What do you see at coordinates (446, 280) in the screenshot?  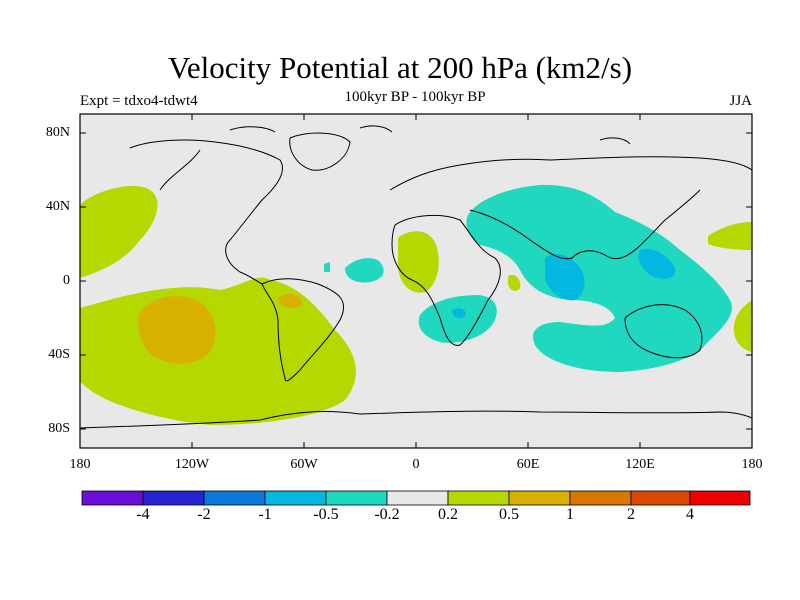 I see `coastline-africa` at bounding box center [446, 280].